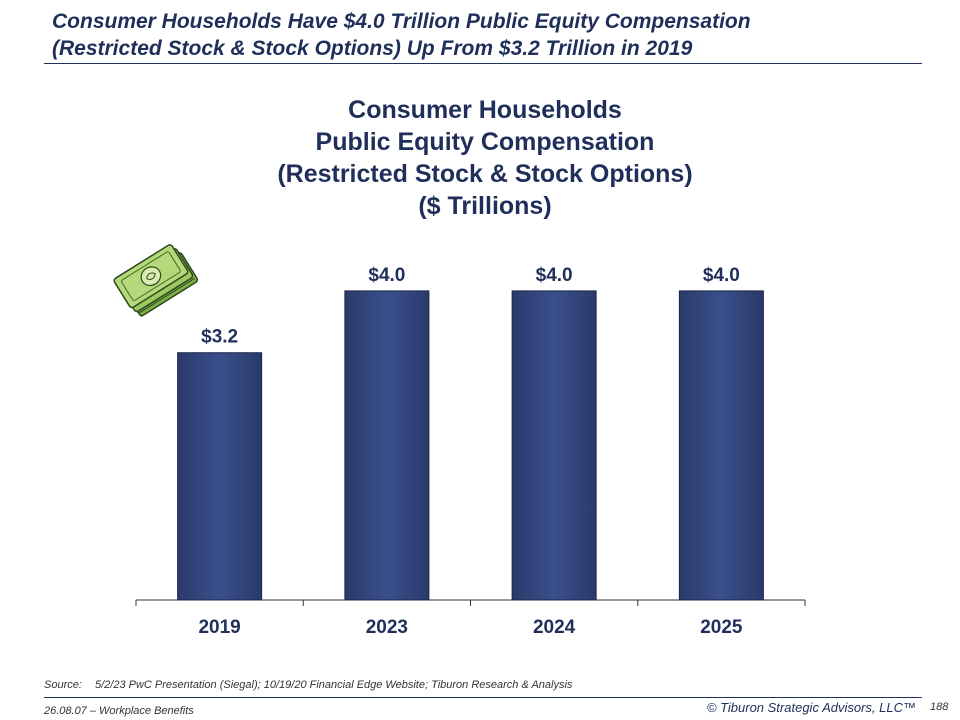 The height and width of the screenshot is (720, 960). What do you see at coordinates (554, 445) in the screenshot?
I see `bar-2024` at bounding box center [554, 445].